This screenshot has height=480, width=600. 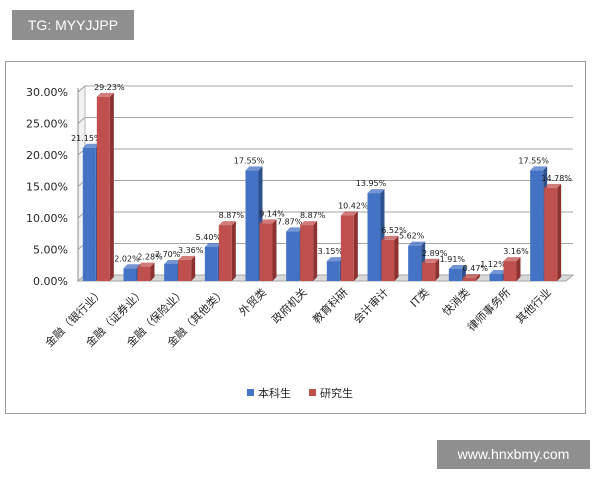 What do you see at coordinates (47, 187) in the screenshot?
I see `y-tick-label: 15.00%` at bounding box center [47, 187].